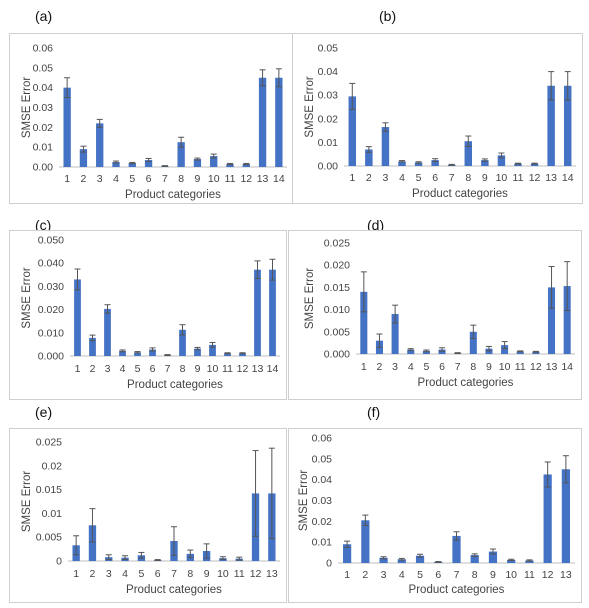  I want to click on y-axis-title: SMSE Error, so click(27, 502).